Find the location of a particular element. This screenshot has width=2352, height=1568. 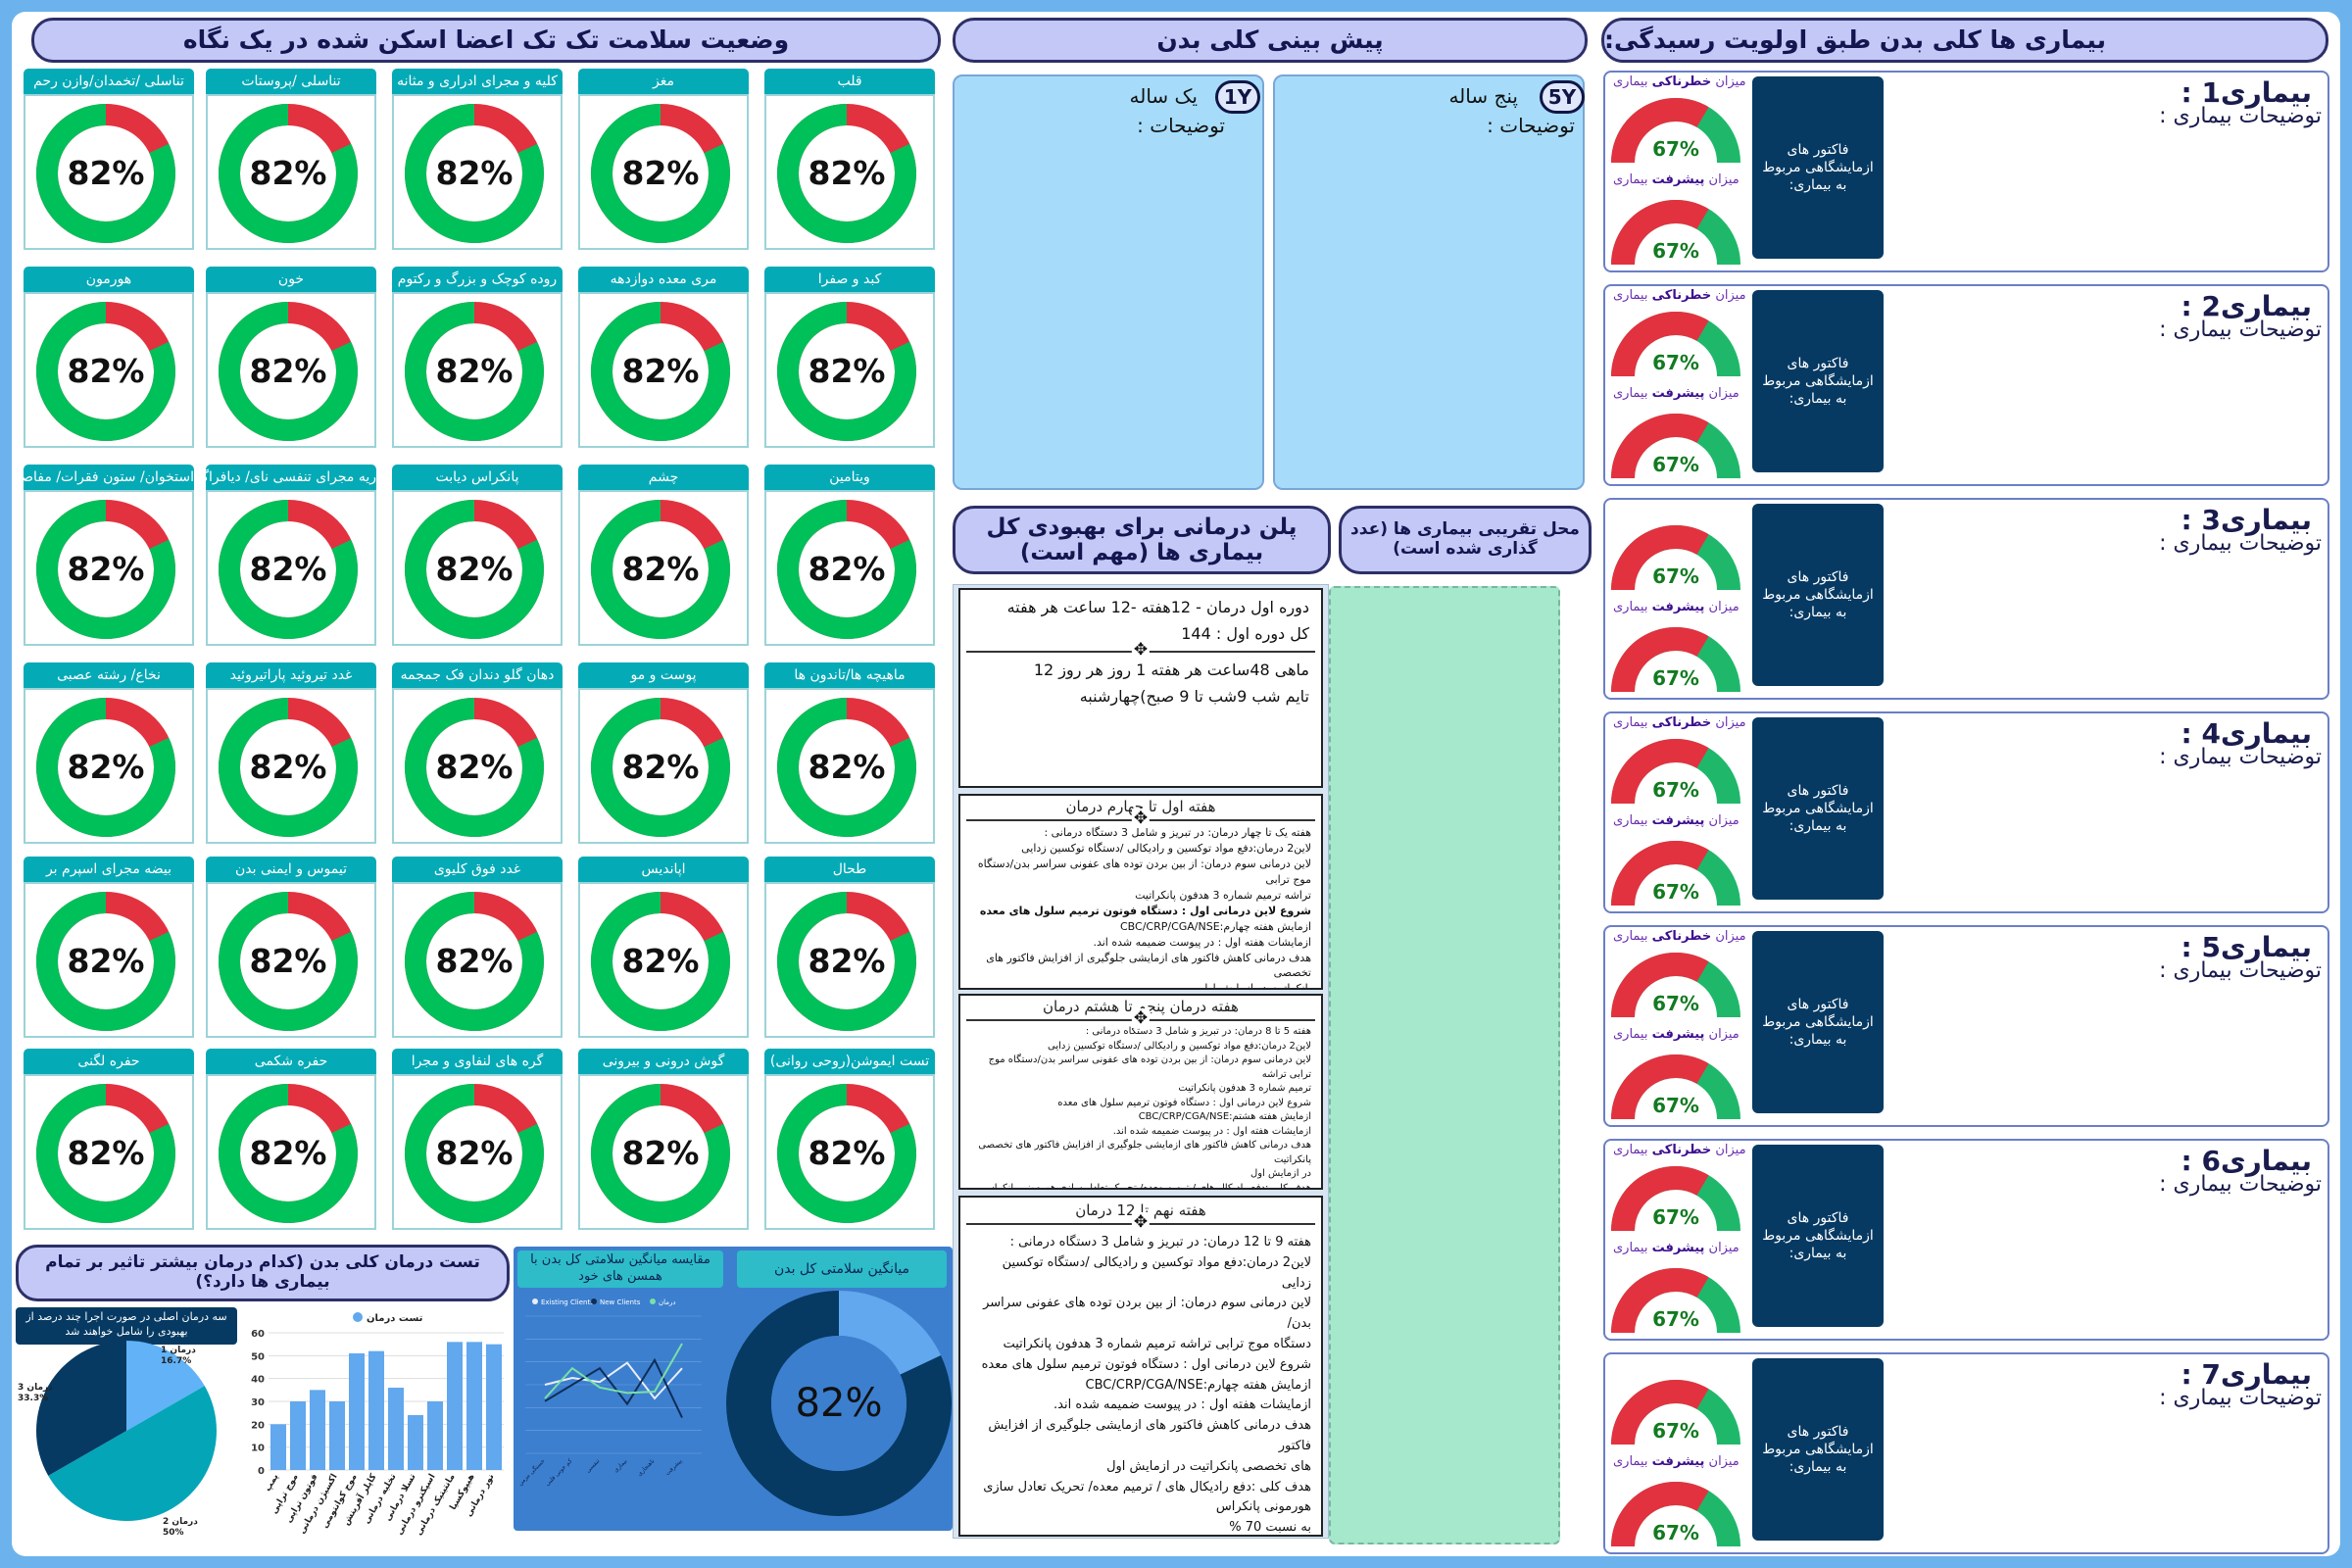

organ-card: ویتامین 82% is located at coordinates (849, 555).